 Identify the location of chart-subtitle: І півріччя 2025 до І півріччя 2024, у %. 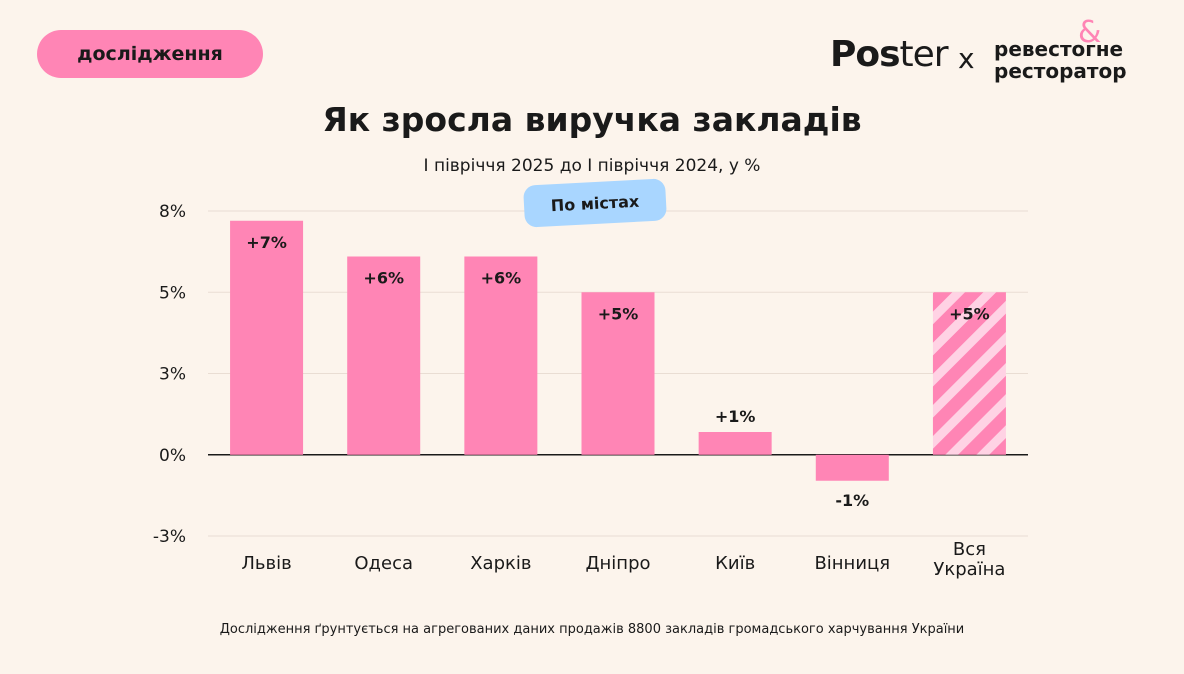
(592, 166).